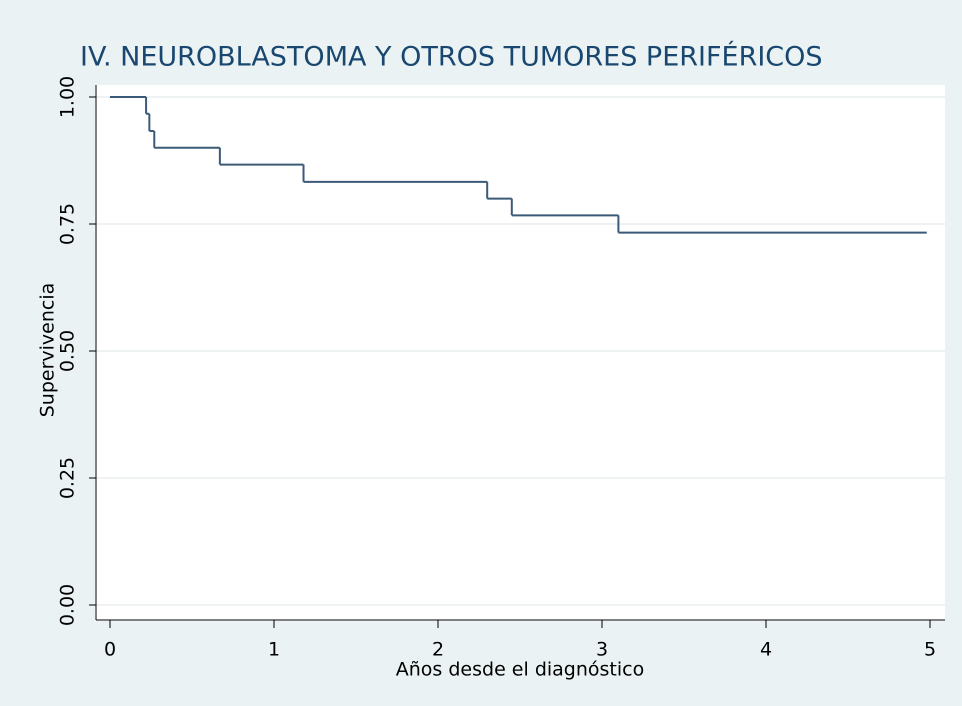  I want to click on y-axis-title: Supervivencia, so click(48, 350).